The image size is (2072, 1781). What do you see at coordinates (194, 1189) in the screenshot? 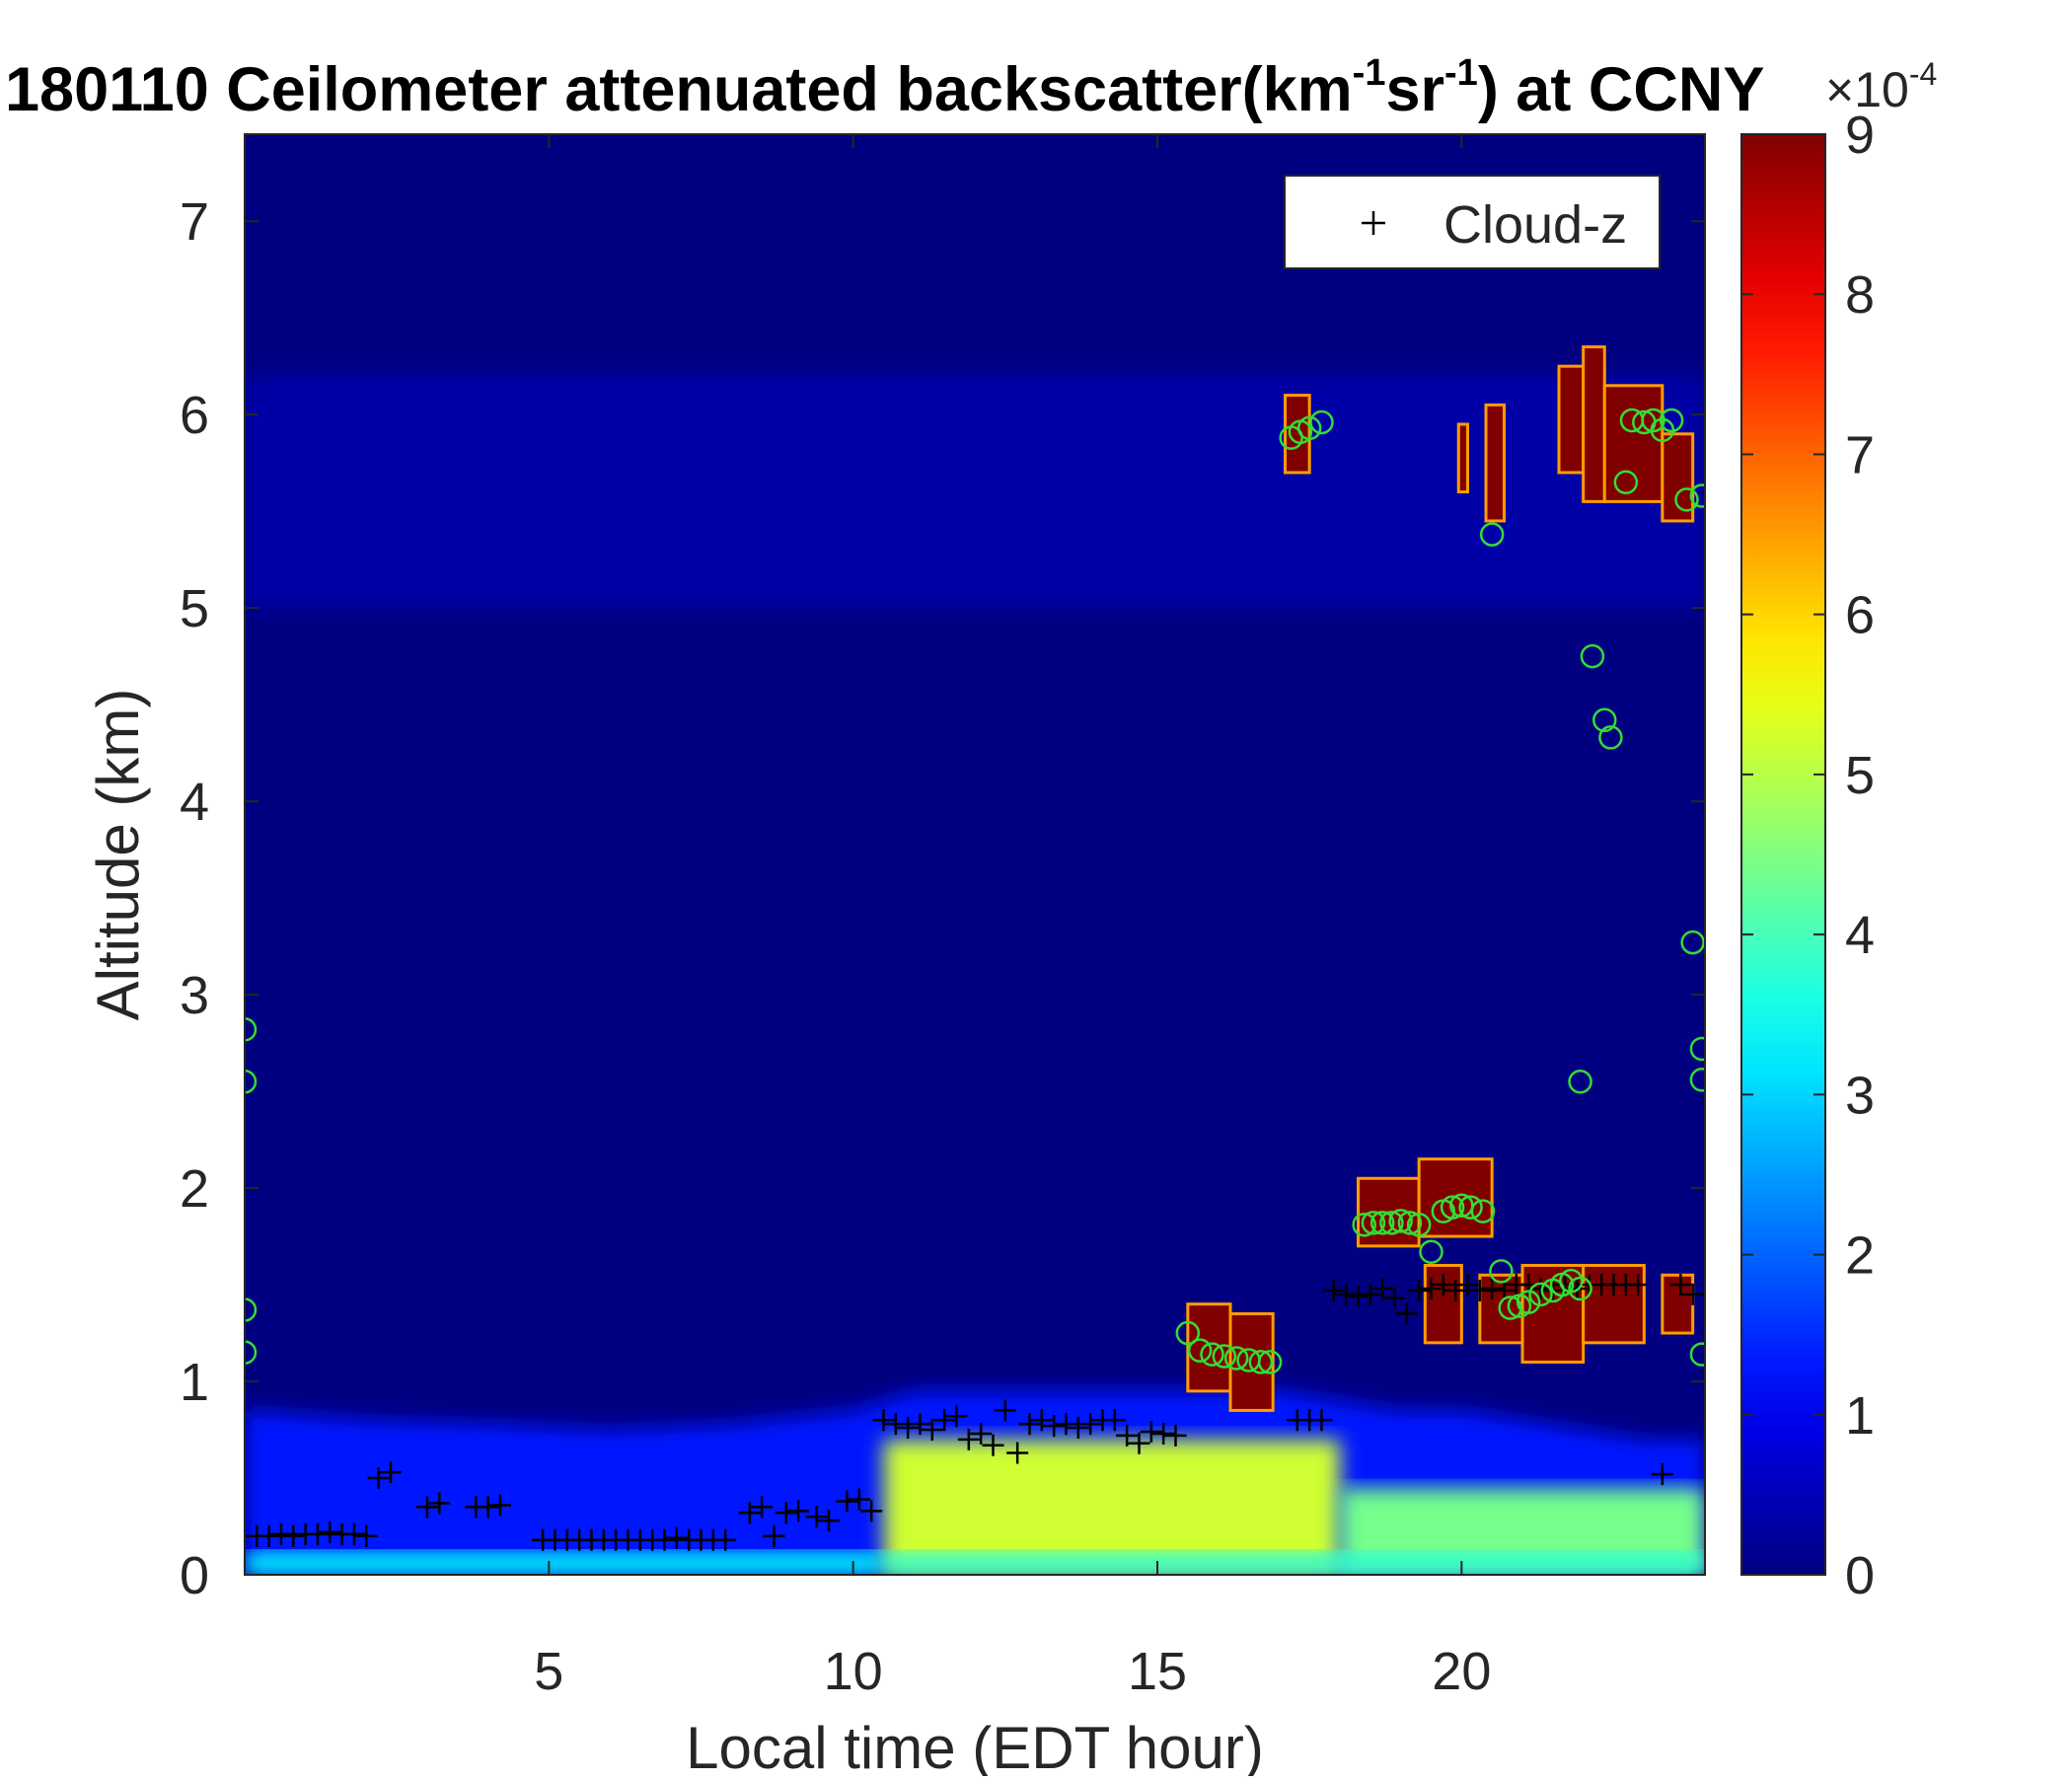
I see `y-tick-label: 2` at bounding box center [194, 1189].